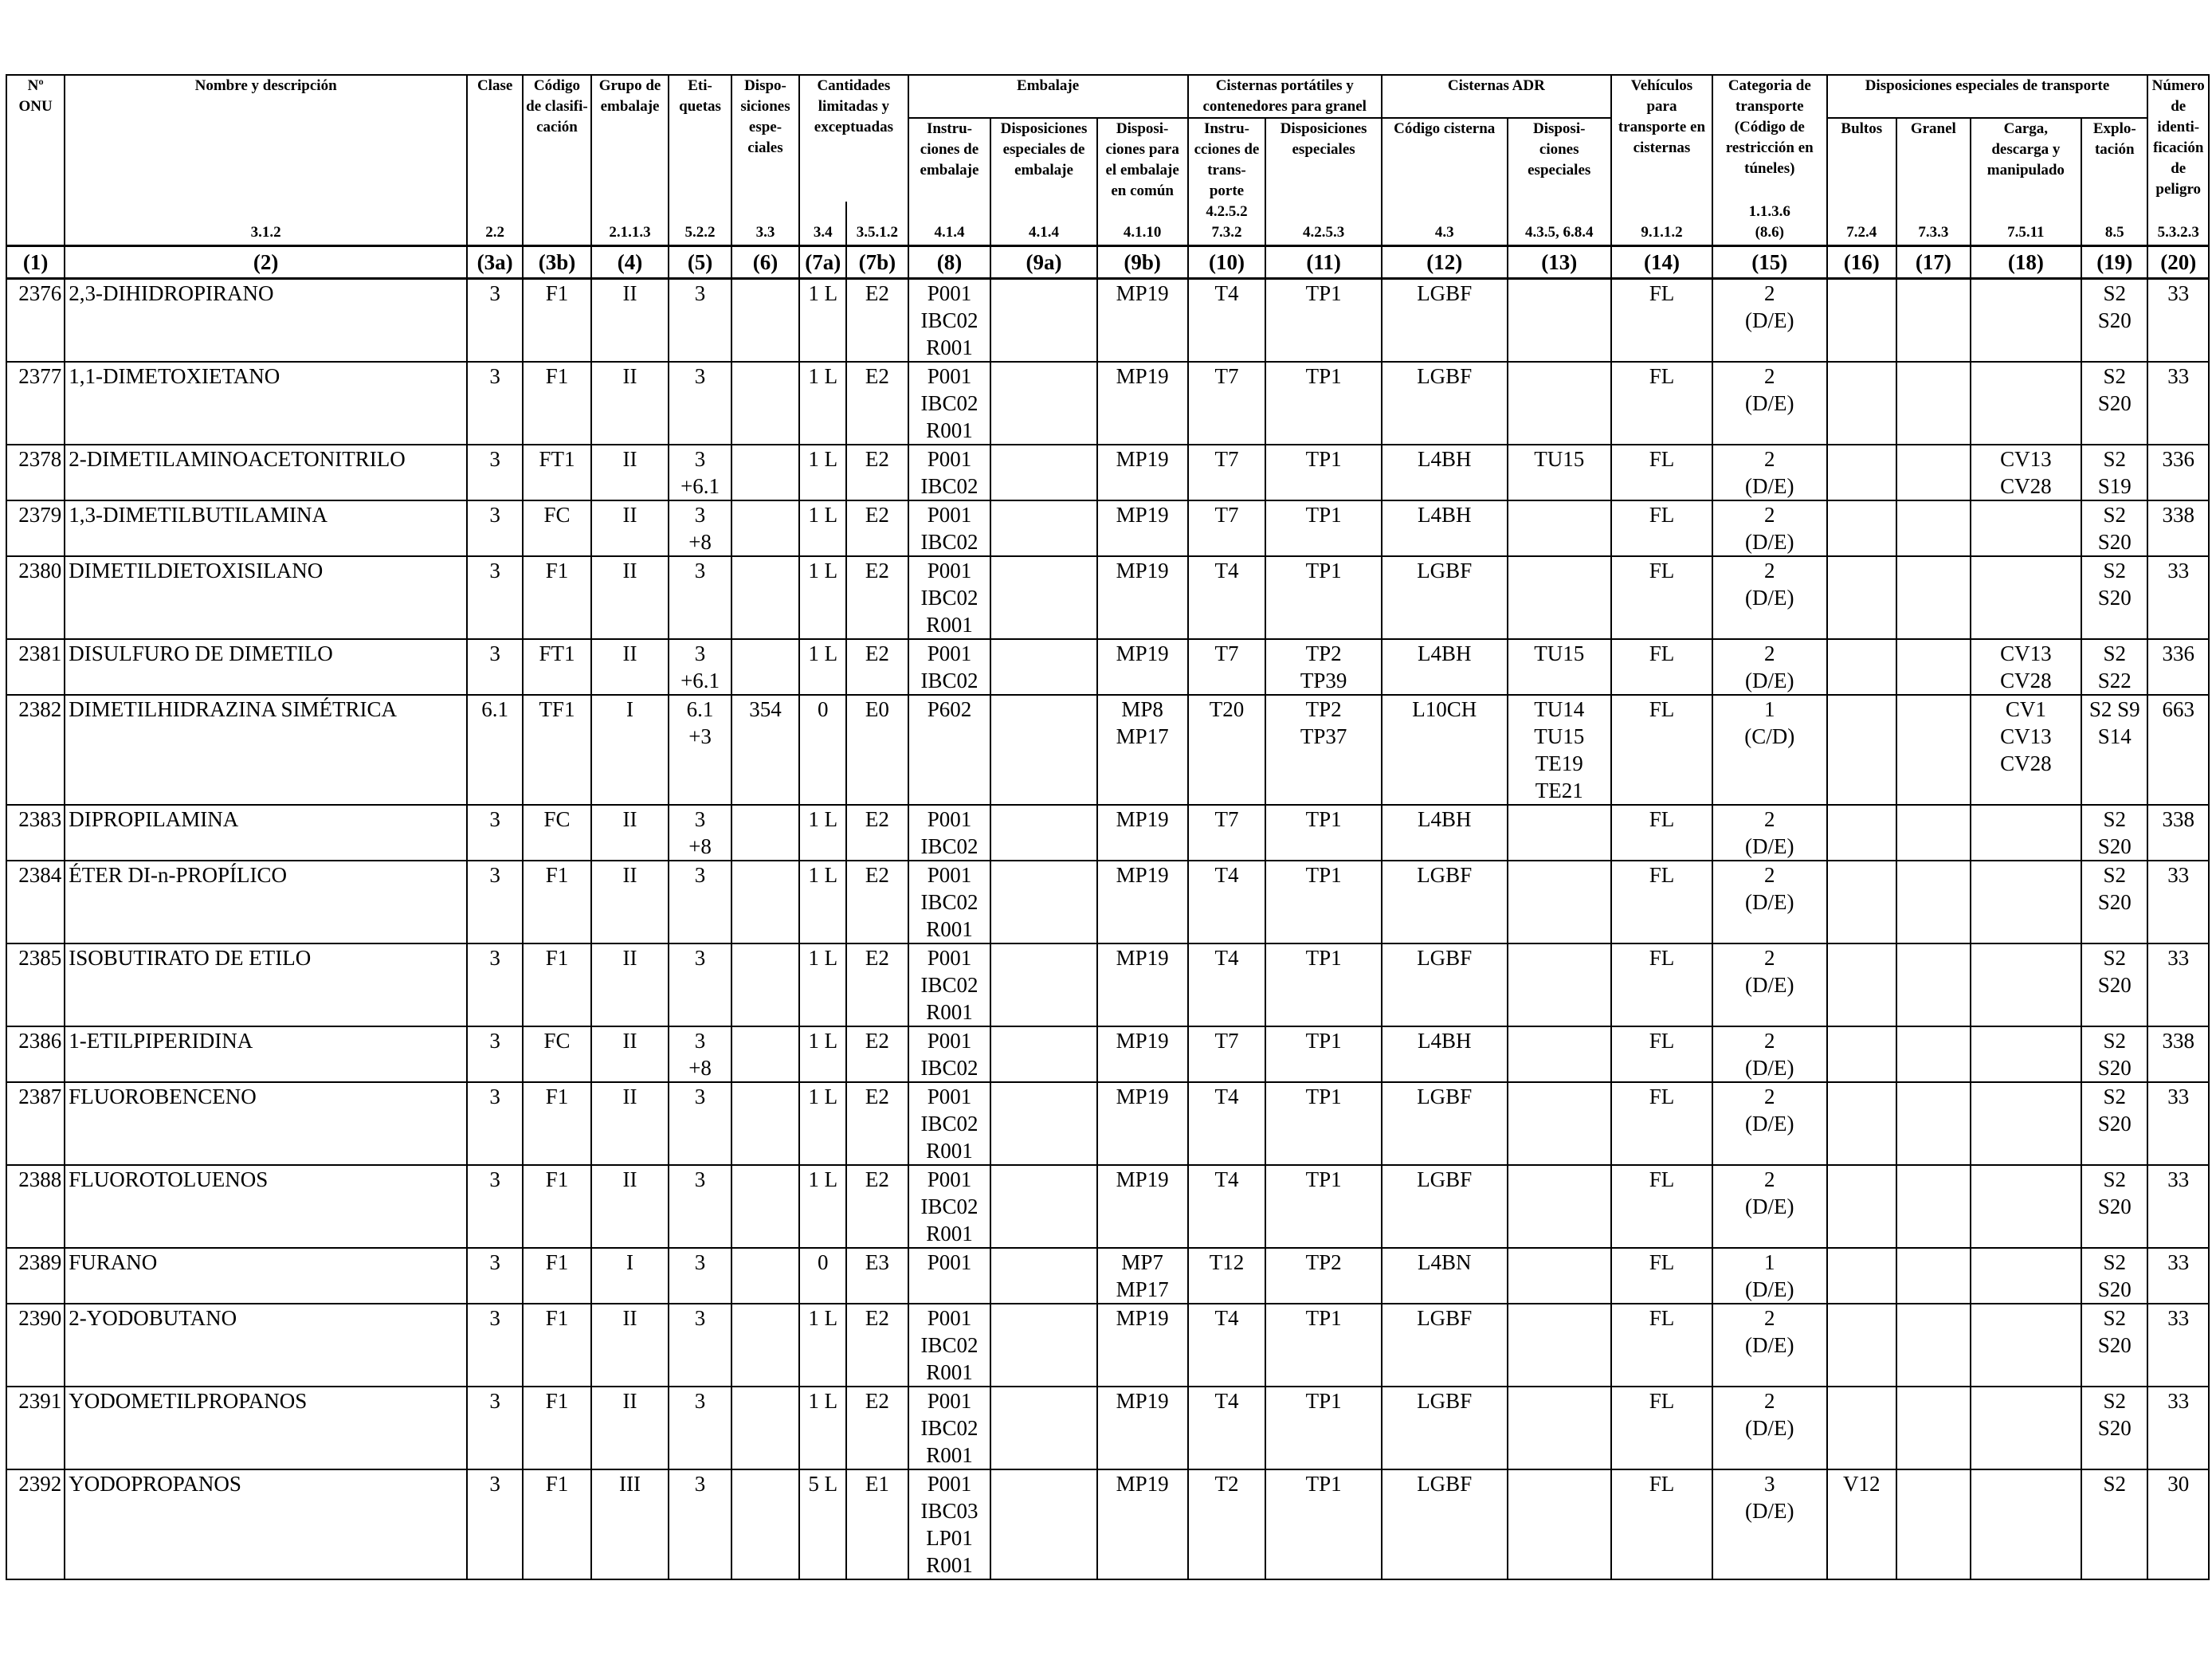  Describe the element at coordinates (2026, 667) in the screenshot. I see `carga-cell: CV13 CV28` at that location.